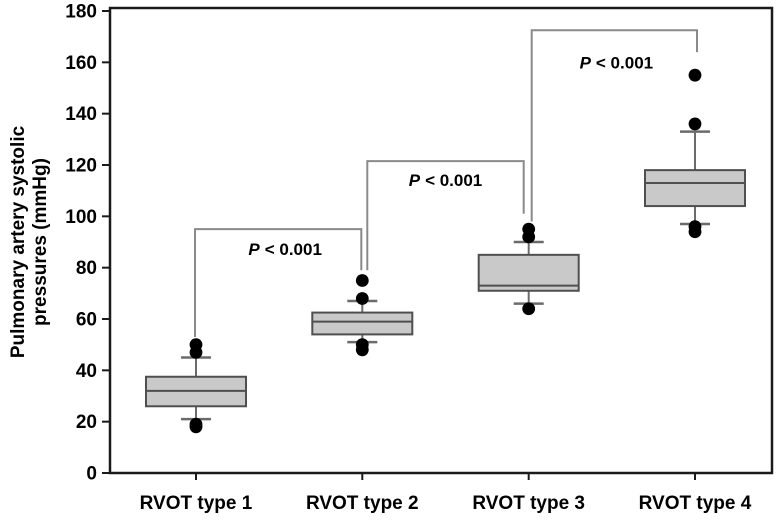  What do you see at coordinates (81, 12) in the screenshot?
I see `y-axis-tick-label: 180` at bounding box center [81, 12].